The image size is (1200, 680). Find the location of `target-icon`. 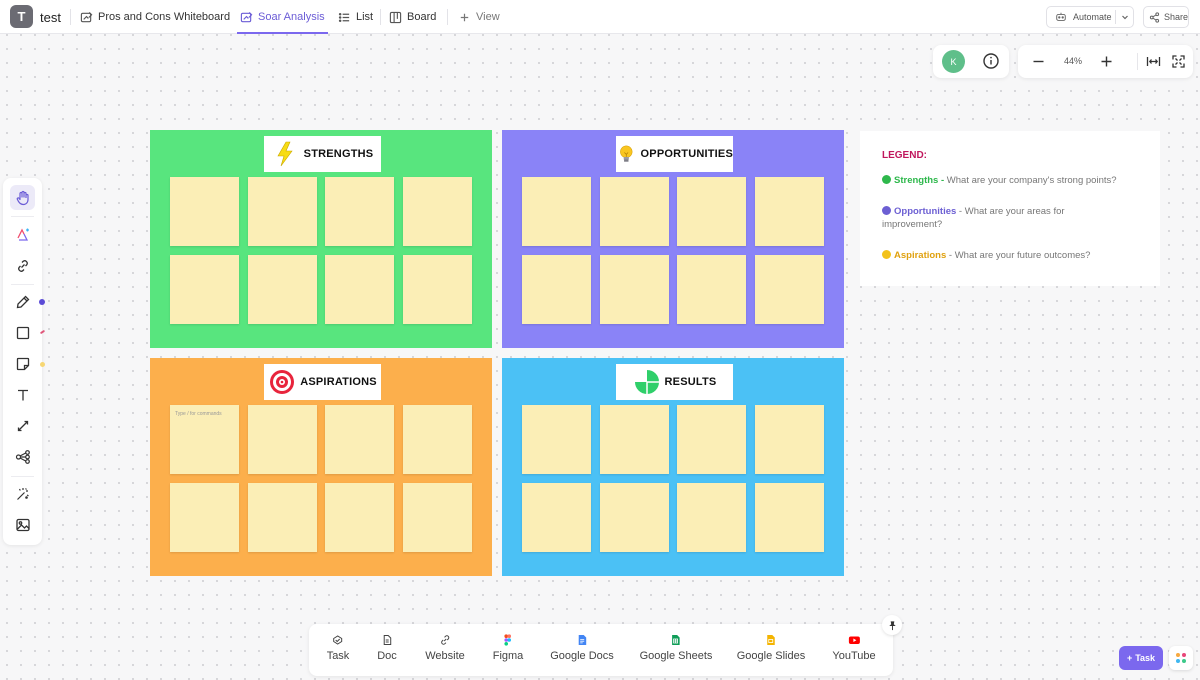

target-icon is located at coordinates (282, 382).